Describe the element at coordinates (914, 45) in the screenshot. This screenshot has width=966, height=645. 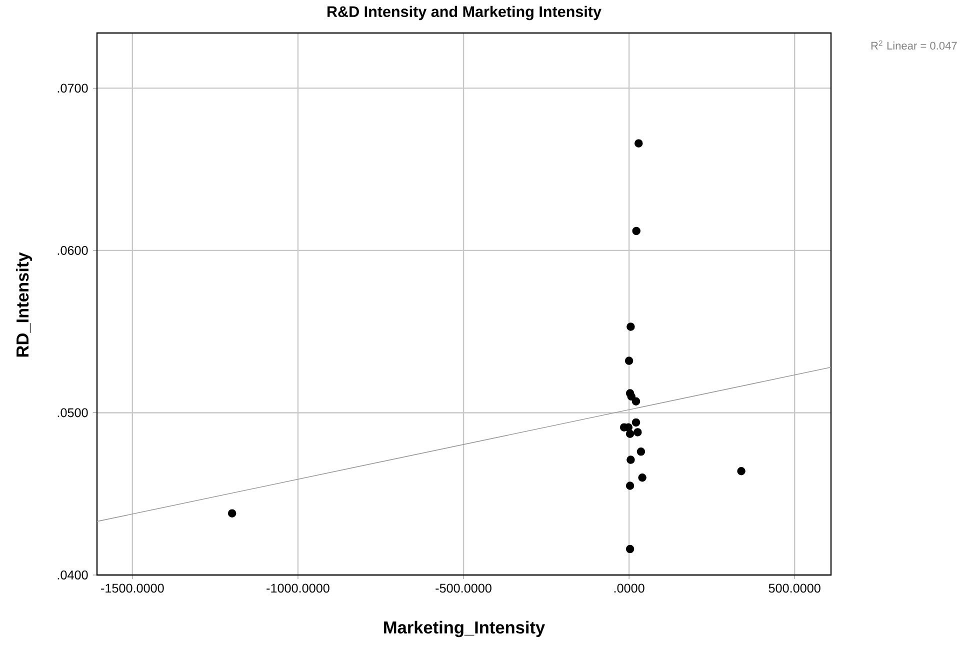
I see `text: R$^{2}$ Linear = 0.047` at that location.